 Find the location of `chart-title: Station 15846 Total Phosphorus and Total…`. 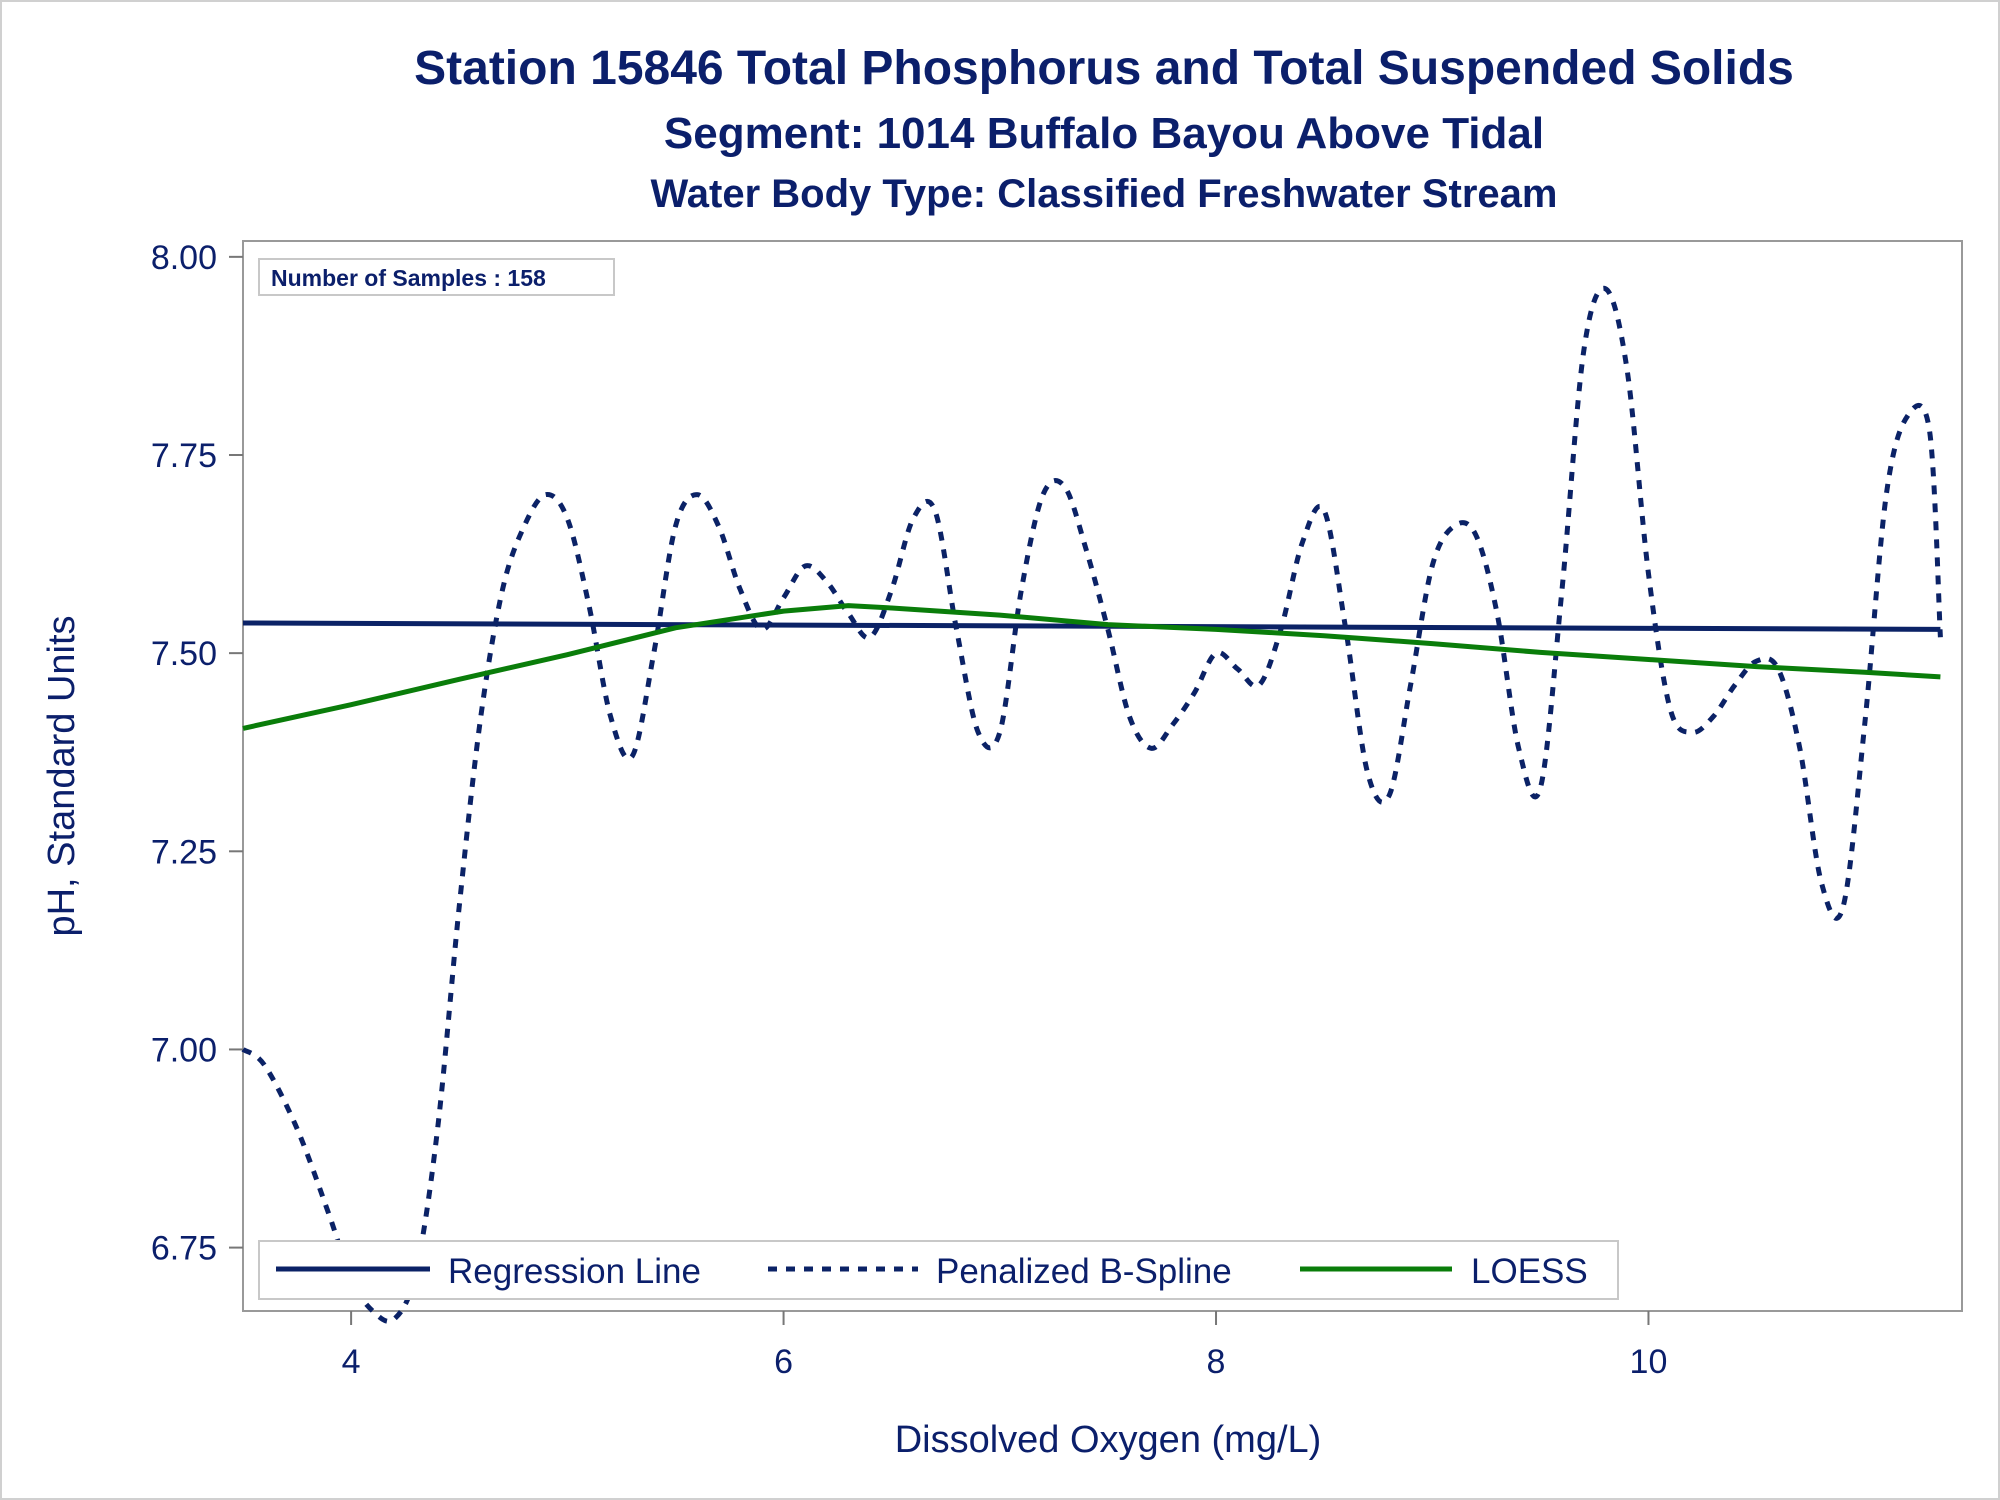

chart-title: Station 15846 Total Phosphorus and Total… is located at coordinates (1104, 68).